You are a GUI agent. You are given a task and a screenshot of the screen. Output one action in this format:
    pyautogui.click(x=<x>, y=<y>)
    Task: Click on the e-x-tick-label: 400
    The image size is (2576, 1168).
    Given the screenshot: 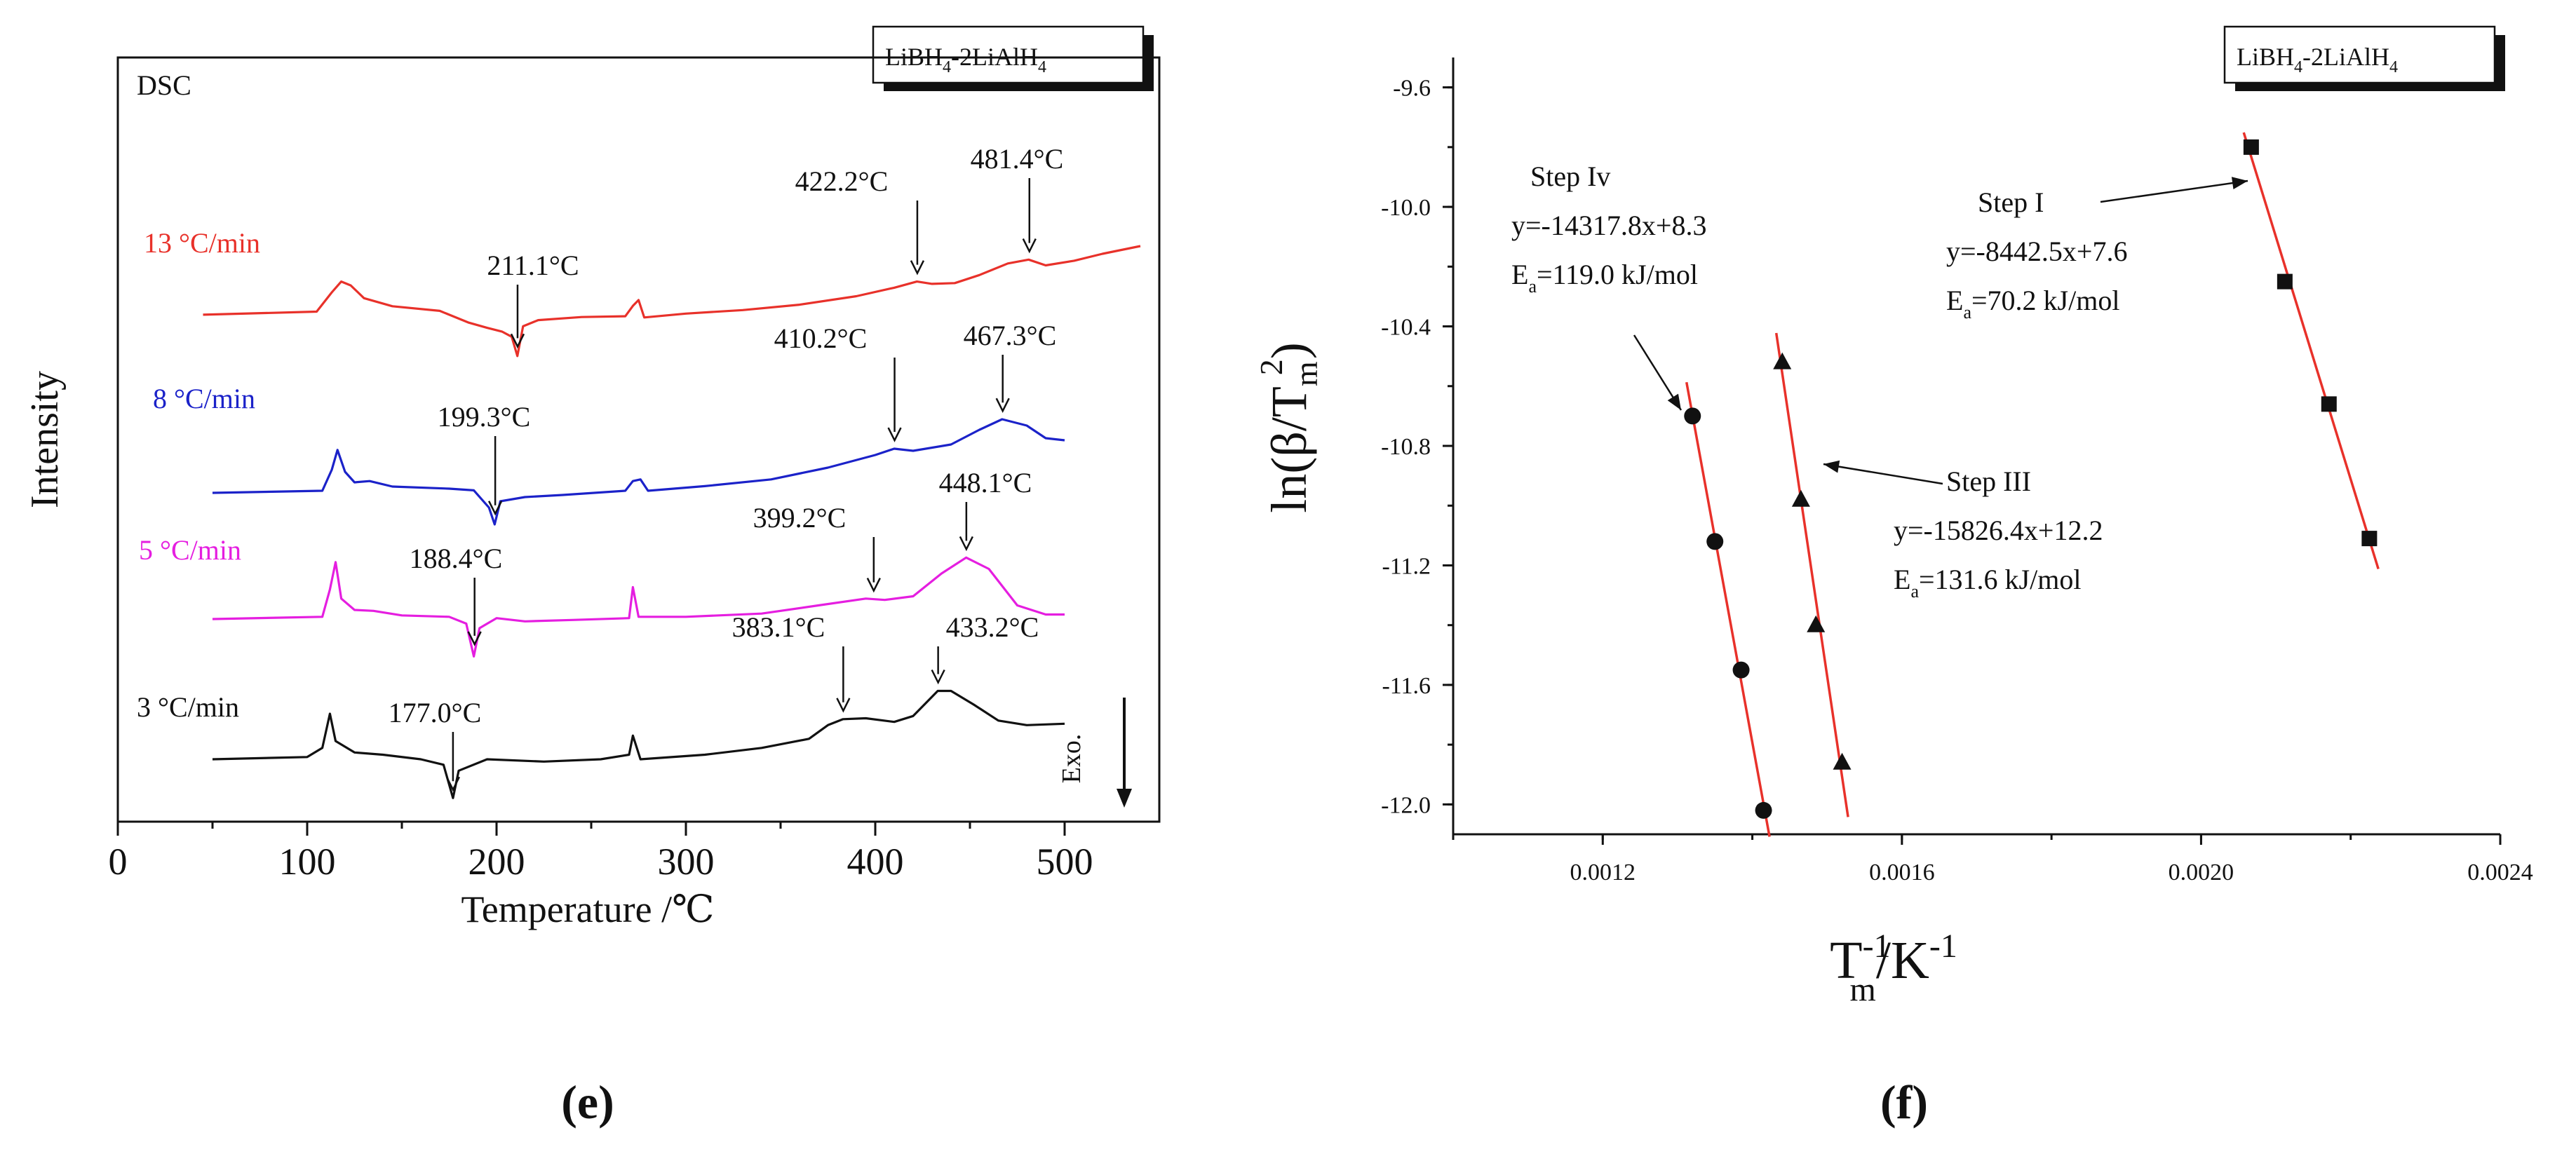 What is the action you would take?
    pyautogui.click(x=875, y=862)
    